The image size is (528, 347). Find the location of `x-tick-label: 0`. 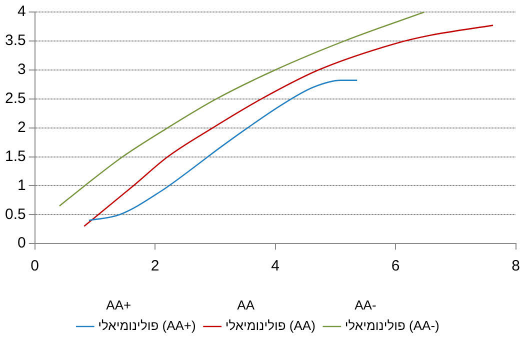

x-tick-label: 0 is located at coordinates (35, 266).